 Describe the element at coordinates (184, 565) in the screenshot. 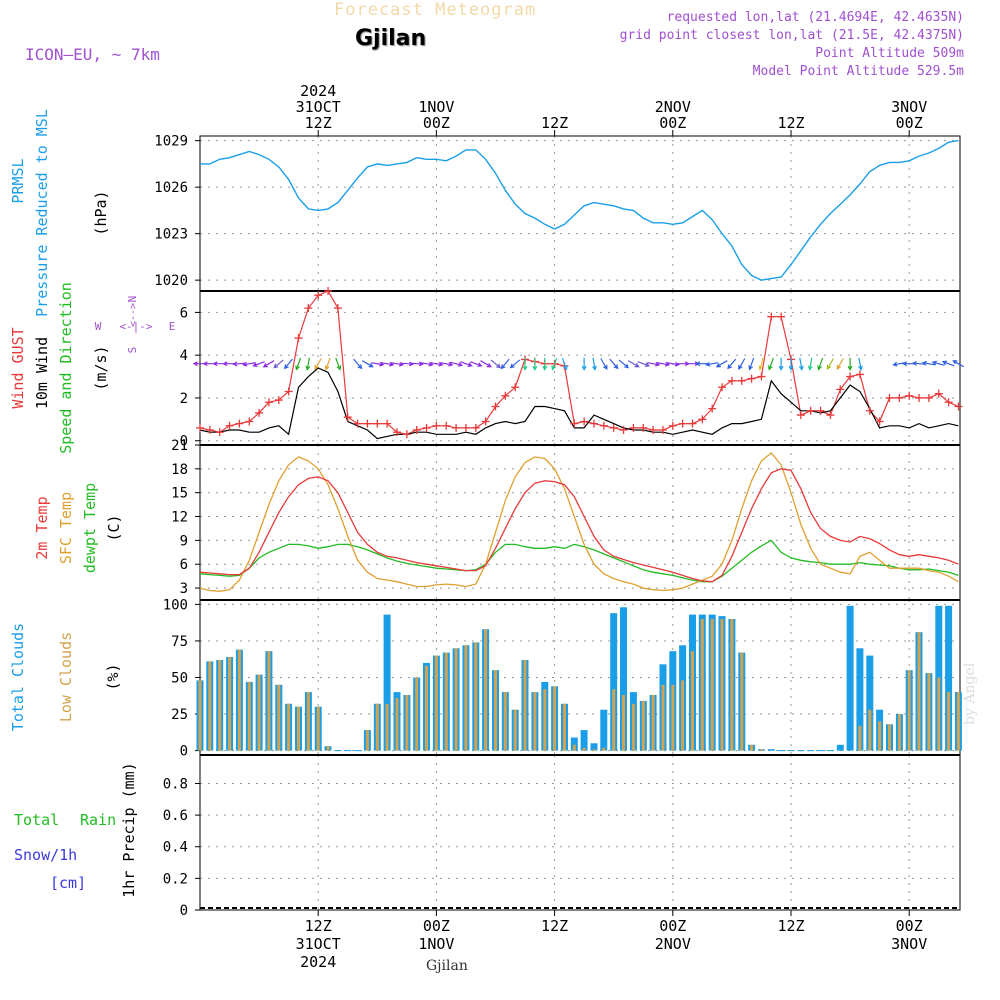

I see `y-tick-label: 6` at that location.